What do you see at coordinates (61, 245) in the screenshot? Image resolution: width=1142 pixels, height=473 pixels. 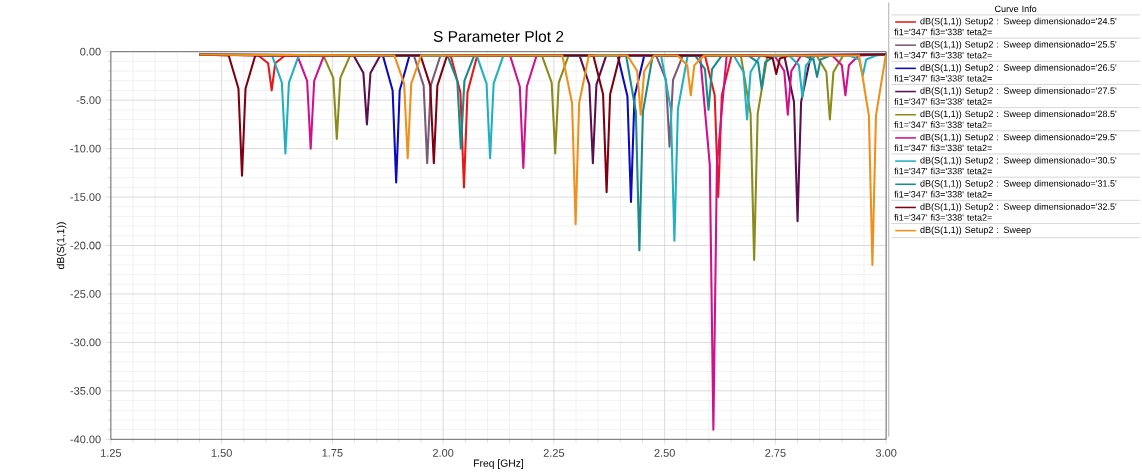 I see `y-axis-title: dB(S(1,1))` at bounding box center [61, 245].